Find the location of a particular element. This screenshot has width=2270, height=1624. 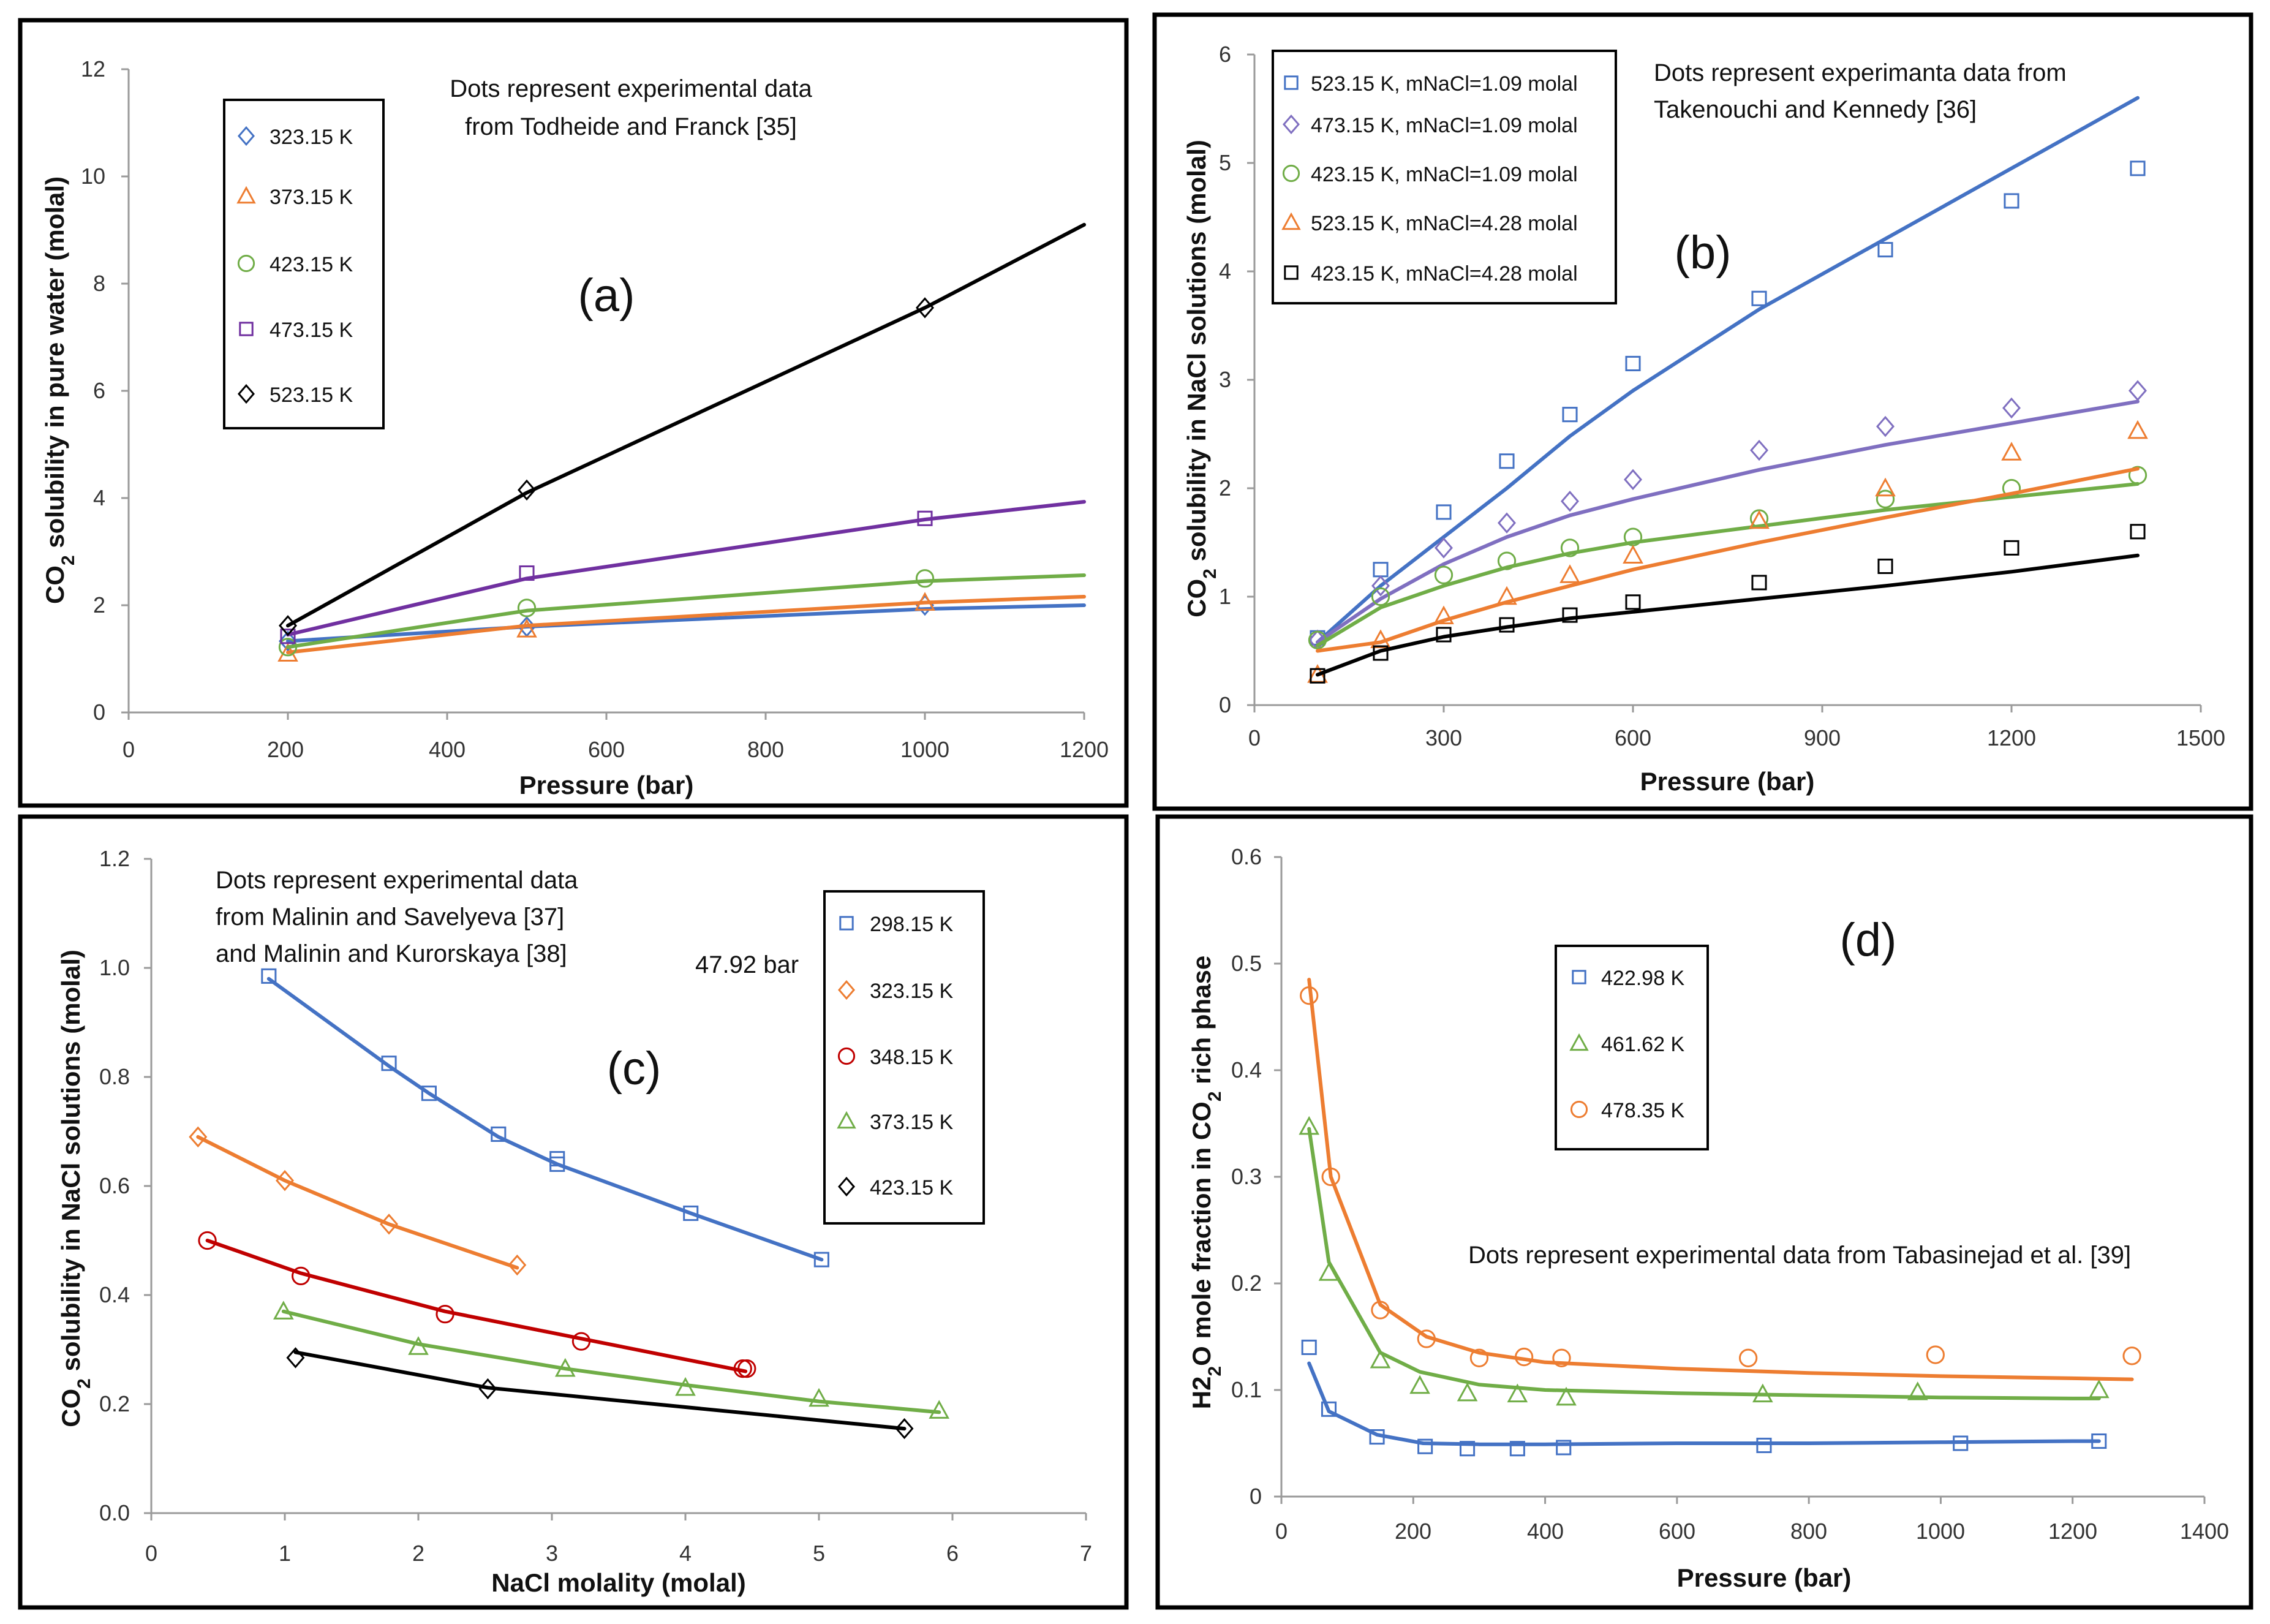

panel-a-x-tick-labels: 0 200 400 600 800 1000 1200 is located at coordinates (616, 749).